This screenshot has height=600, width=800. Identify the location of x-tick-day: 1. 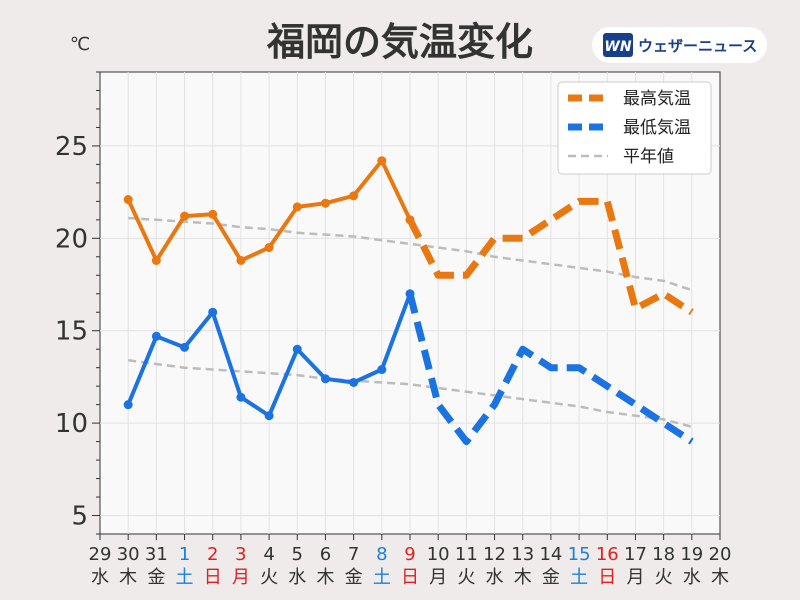
(184, 554).